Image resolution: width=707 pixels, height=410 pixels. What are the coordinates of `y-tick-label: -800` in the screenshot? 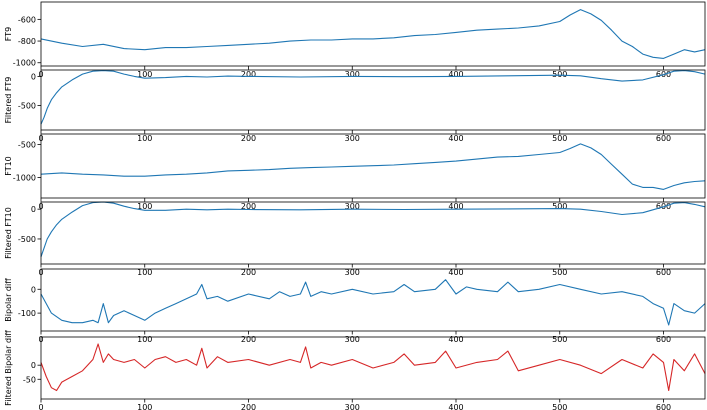 It's located at (27, 41).